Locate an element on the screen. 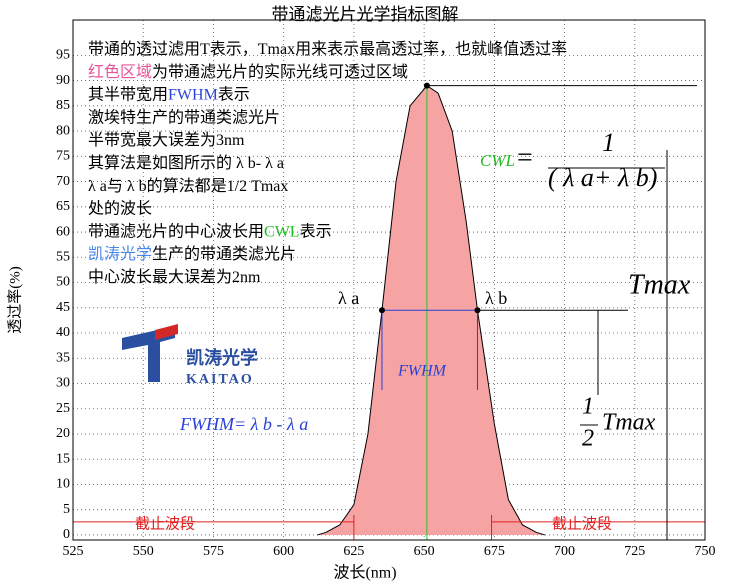 Image resolution: width=729 pixels, height=586 pixels. note-segment: 半带宽最大误差为3nm is located at coordinates (166, 140).